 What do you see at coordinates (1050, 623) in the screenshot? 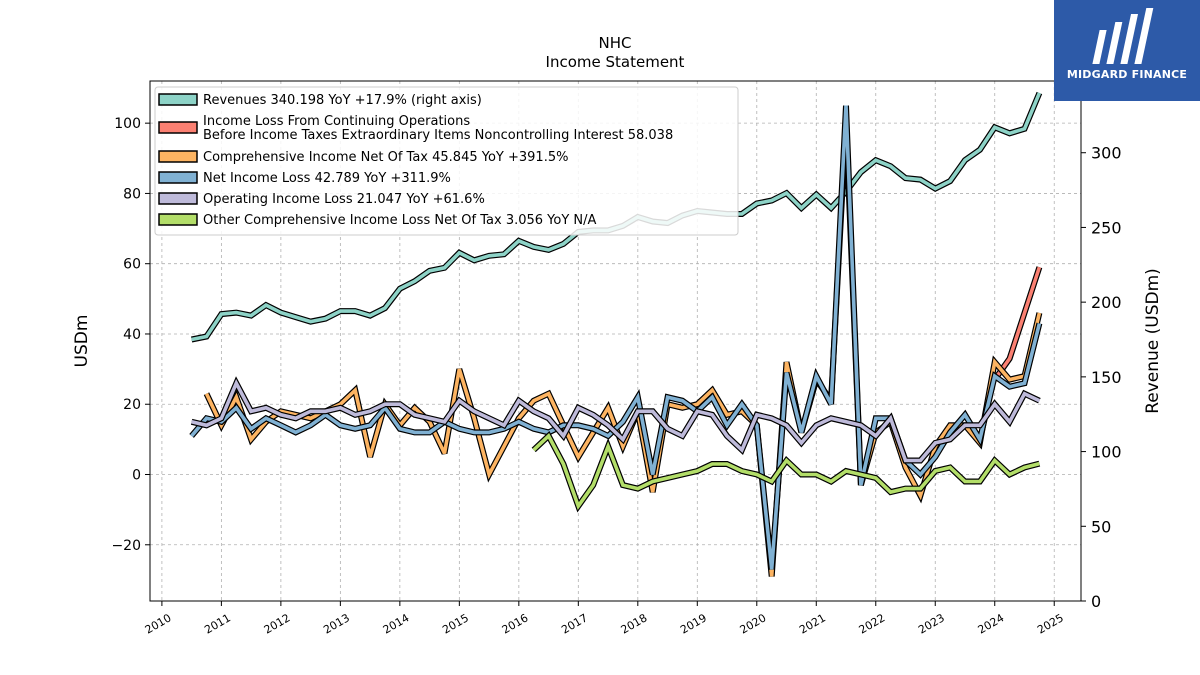
I see `x-tick-label: 2025` at bounding box center [1050, 623].